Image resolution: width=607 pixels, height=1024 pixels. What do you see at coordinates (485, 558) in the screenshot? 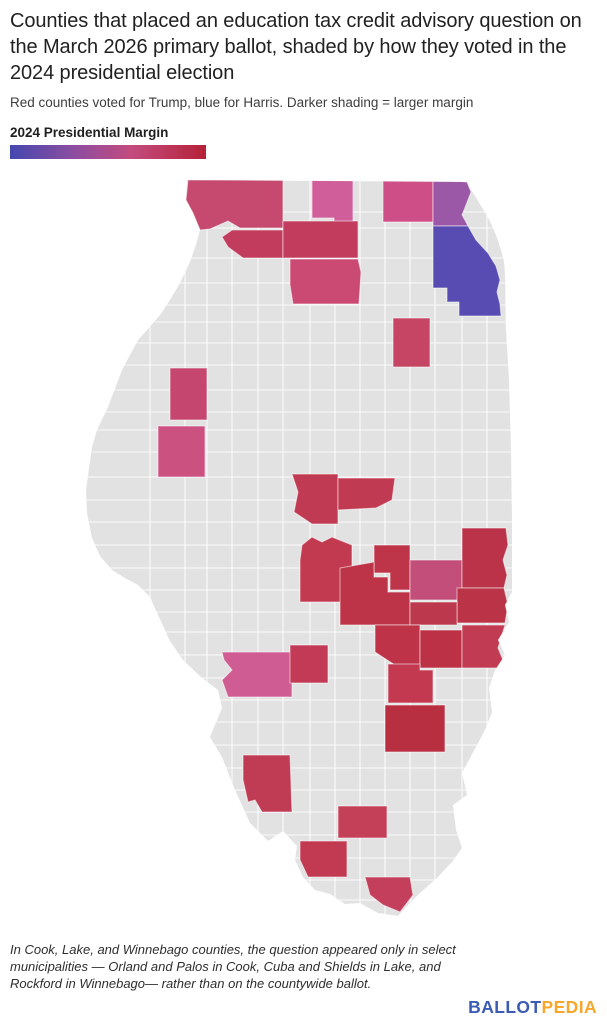
I see `county-vermilion-like` at bounding box center [485, 558].